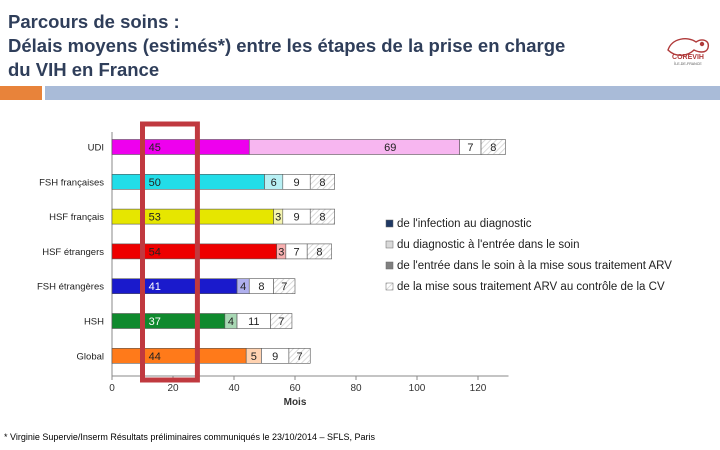 The image size is (720, 450). Describe the element at coordinates (478, 388) in the screenshot. I see `x-tick-label-120: 120` at that location.